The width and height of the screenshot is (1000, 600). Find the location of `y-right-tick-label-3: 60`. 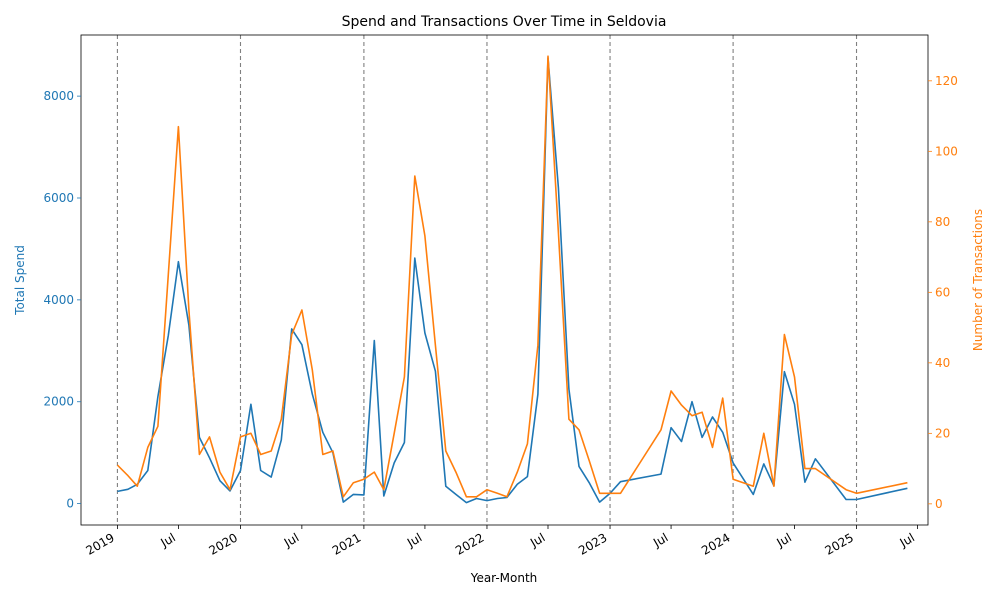

y-right-tick-label-3: 60 is located at coordinates (942, 292).